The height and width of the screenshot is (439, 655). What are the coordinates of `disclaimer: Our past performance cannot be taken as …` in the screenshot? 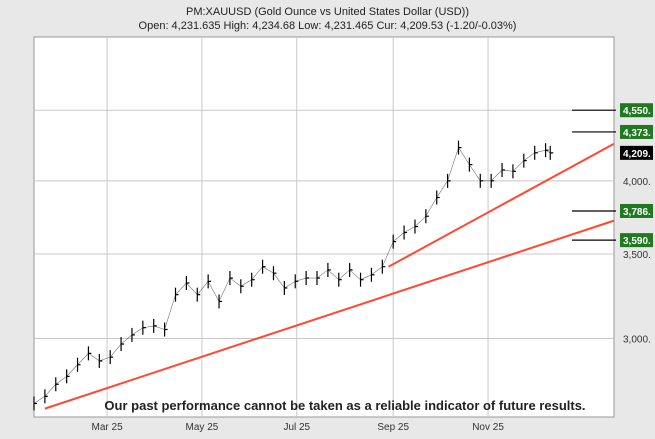 It's located at (344, 405).